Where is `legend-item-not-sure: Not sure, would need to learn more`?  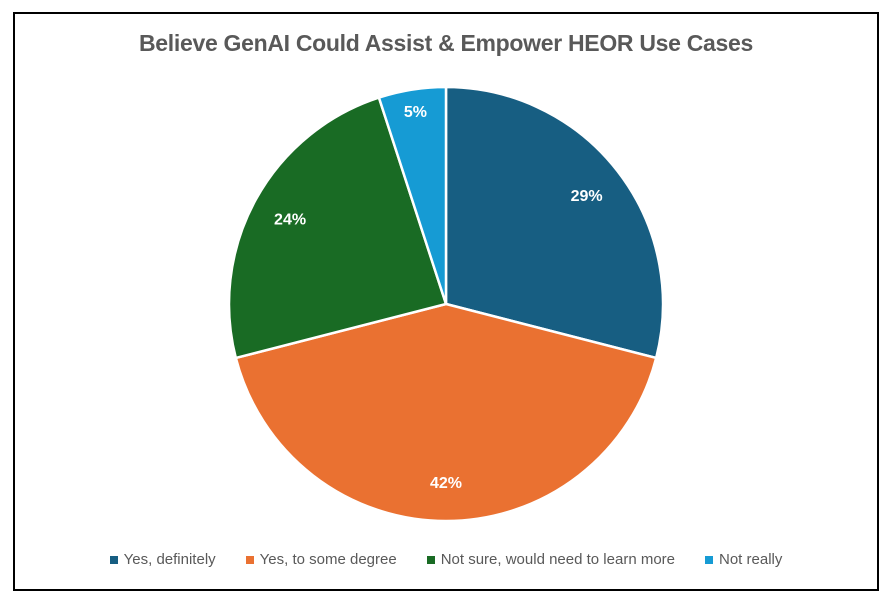 legend-item-not-sure: Not sure, would need to learn more is located at coordinates (550, 559).